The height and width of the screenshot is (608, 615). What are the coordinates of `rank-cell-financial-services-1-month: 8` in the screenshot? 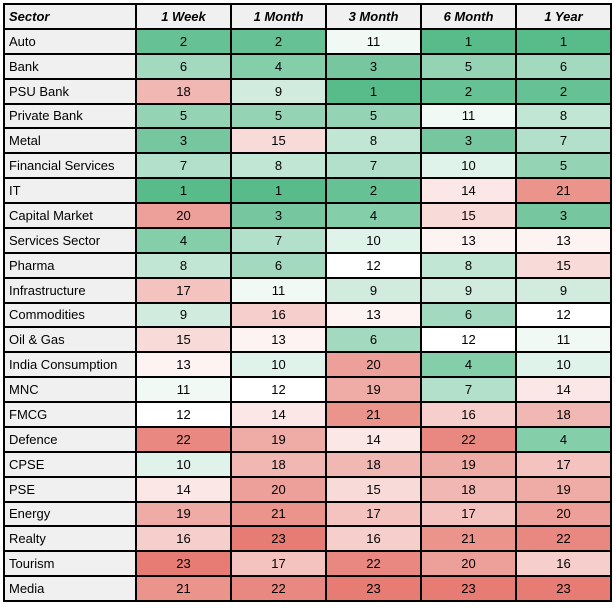 It's located at (278, 166).